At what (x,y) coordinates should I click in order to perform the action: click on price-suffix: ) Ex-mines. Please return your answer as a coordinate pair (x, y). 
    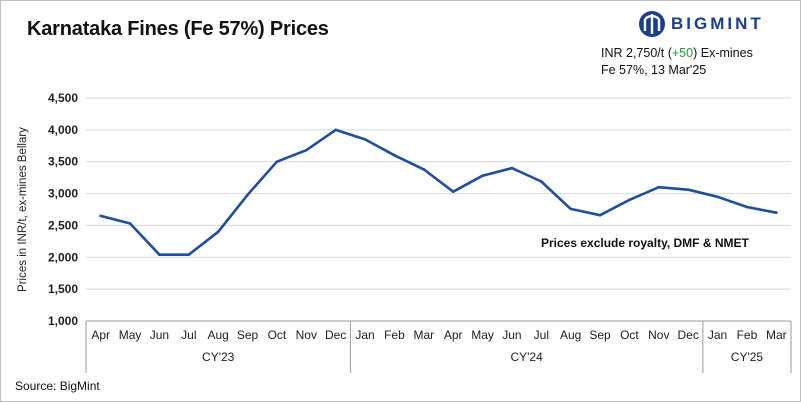
    Looking at the image, I should click on (723, 53).